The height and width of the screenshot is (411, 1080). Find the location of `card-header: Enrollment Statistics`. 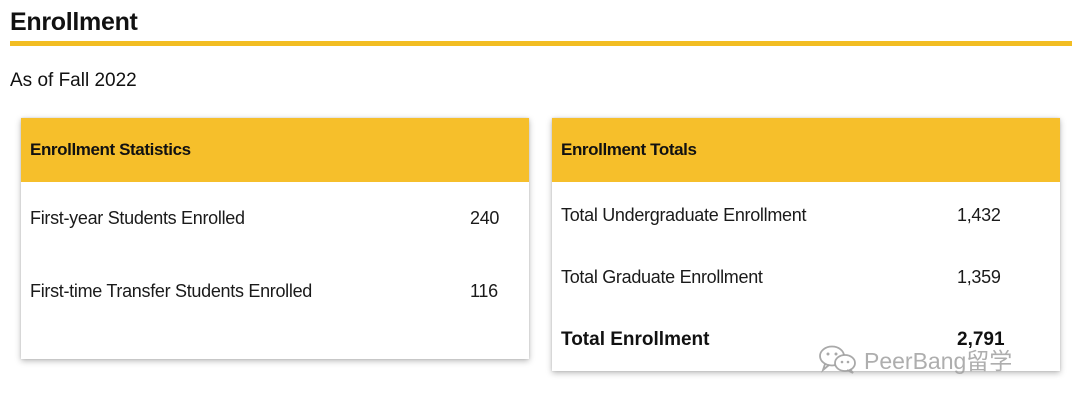

card-header: Enrollment Statistics is located at coordinates (275, 150).